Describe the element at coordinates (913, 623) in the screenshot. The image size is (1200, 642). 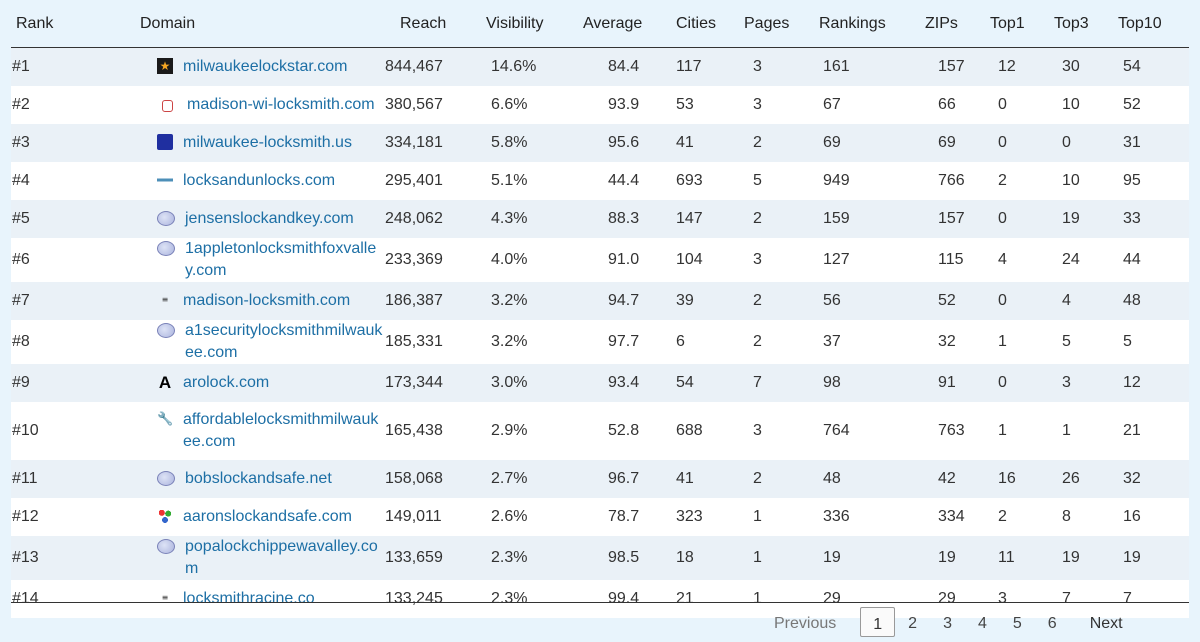
I see `pagination-page-2: 2` at that location.